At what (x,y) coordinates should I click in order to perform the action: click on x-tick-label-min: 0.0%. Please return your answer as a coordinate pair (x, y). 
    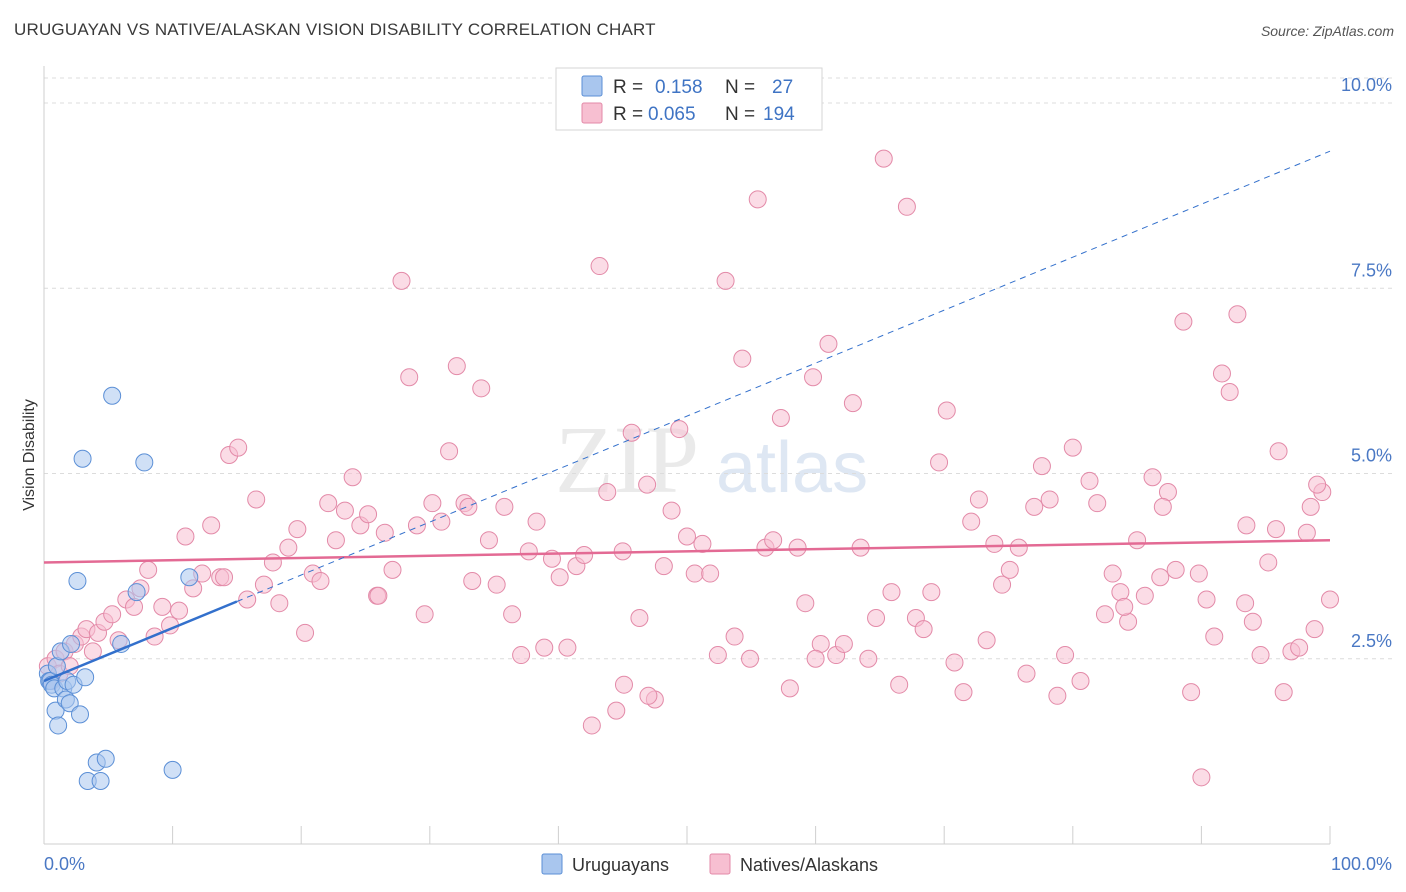
    Looking at the image, I should click on (64, 864).